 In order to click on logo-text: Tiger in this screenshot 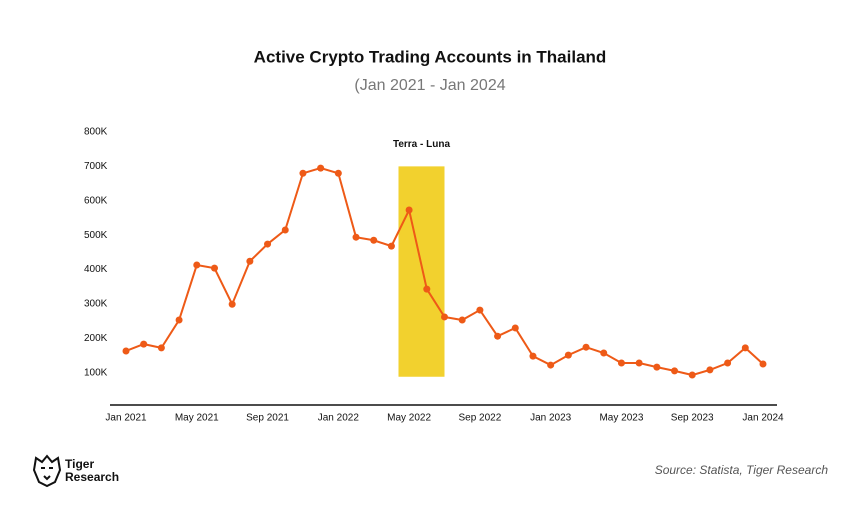, I will do `click(79, 464)`.